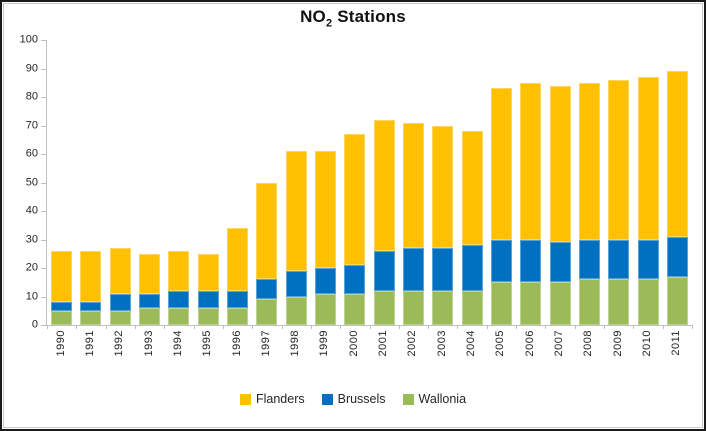 The width and height of the screenshot is (706, 431). Describe the element at coordinates (31, 182) in the screenshot. I see `y-axis-label-50: 50` at that location.